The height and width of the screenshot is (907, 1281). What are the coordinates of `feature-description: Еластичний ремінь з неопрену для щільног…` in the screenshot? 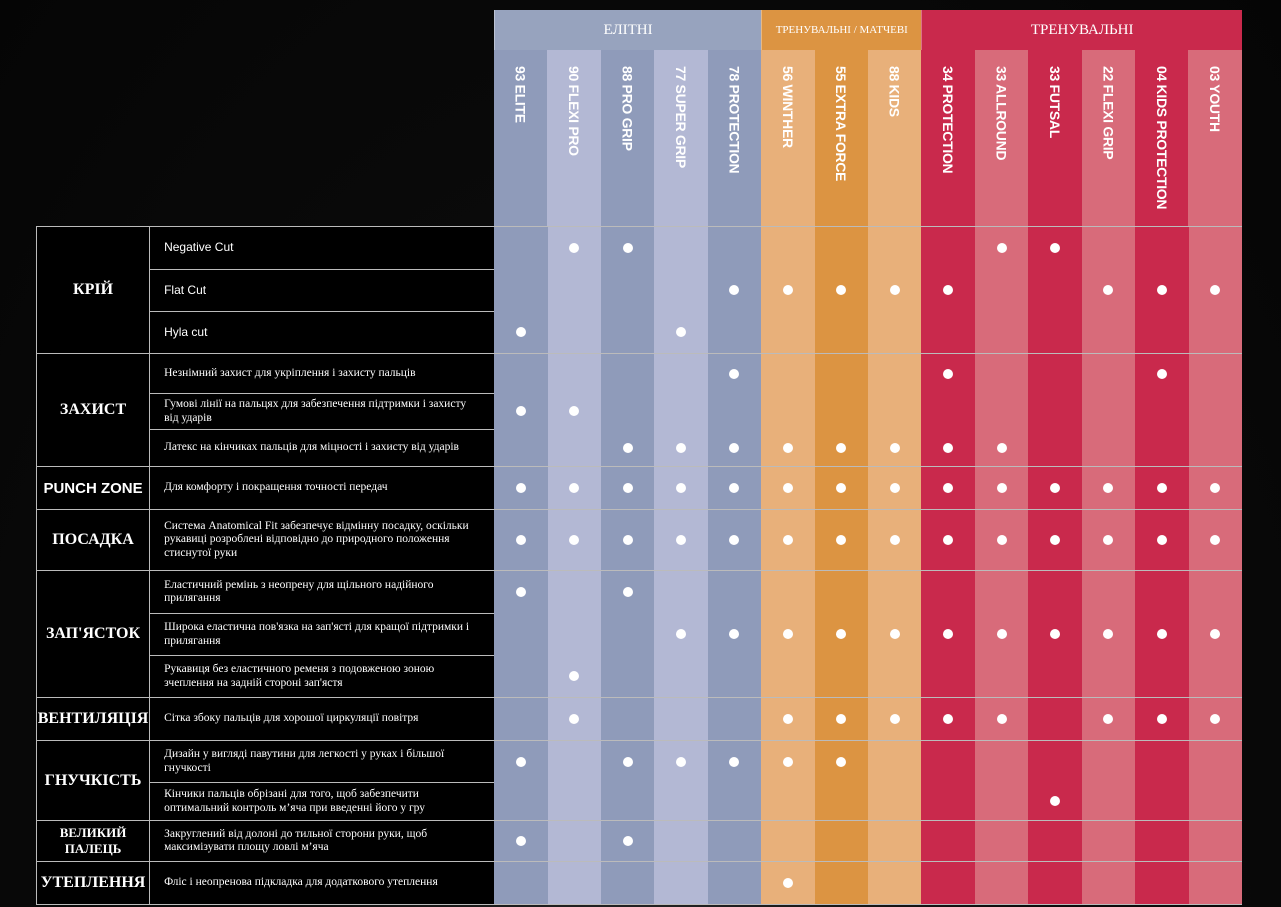 It's located at (322, 592).